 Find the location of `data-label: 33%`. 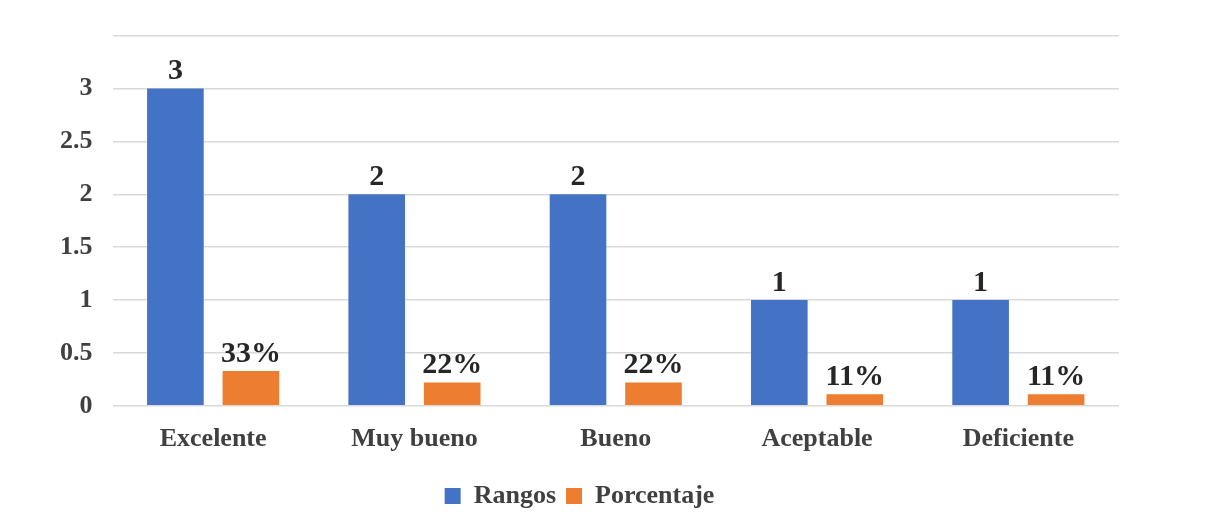

data-label: 33% is located at coordinates (250, 351).